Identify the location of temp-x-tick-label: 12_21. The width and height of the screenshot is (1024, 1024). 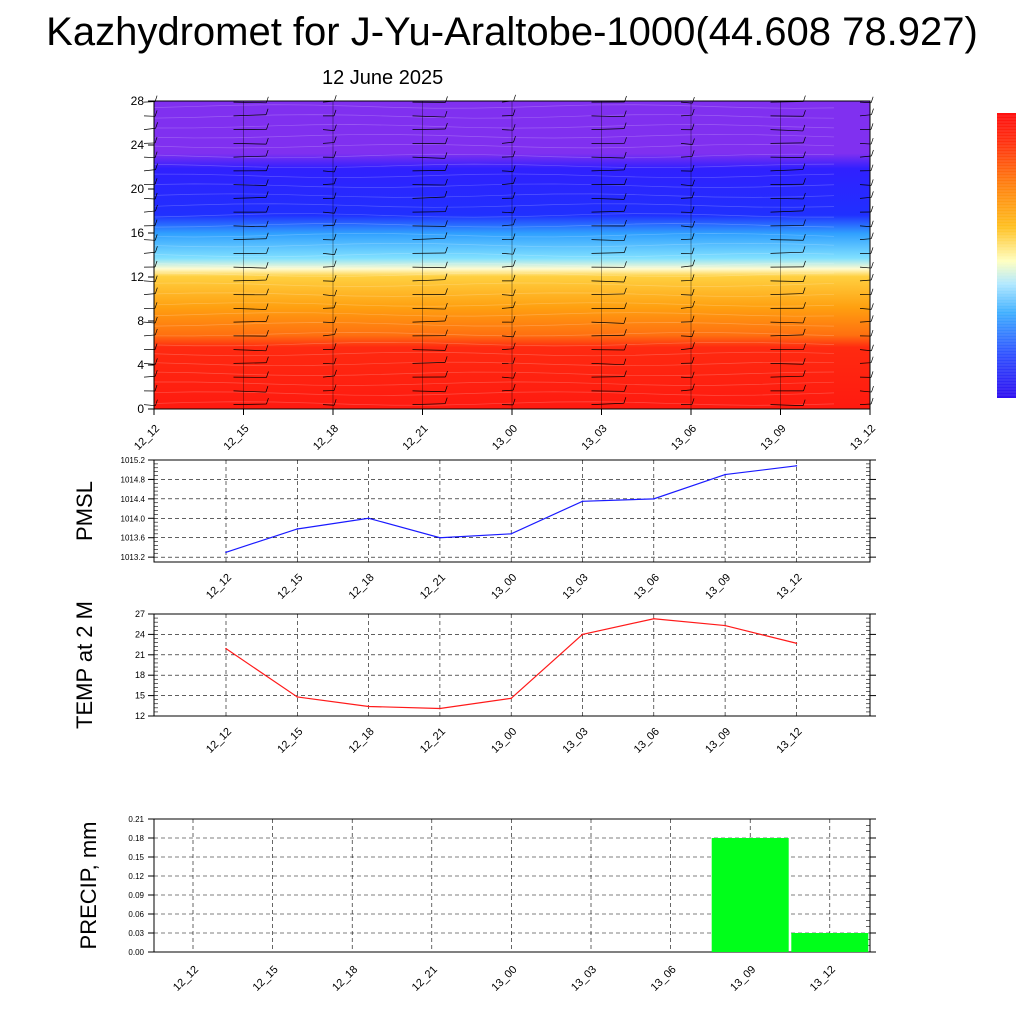
(433, 741).